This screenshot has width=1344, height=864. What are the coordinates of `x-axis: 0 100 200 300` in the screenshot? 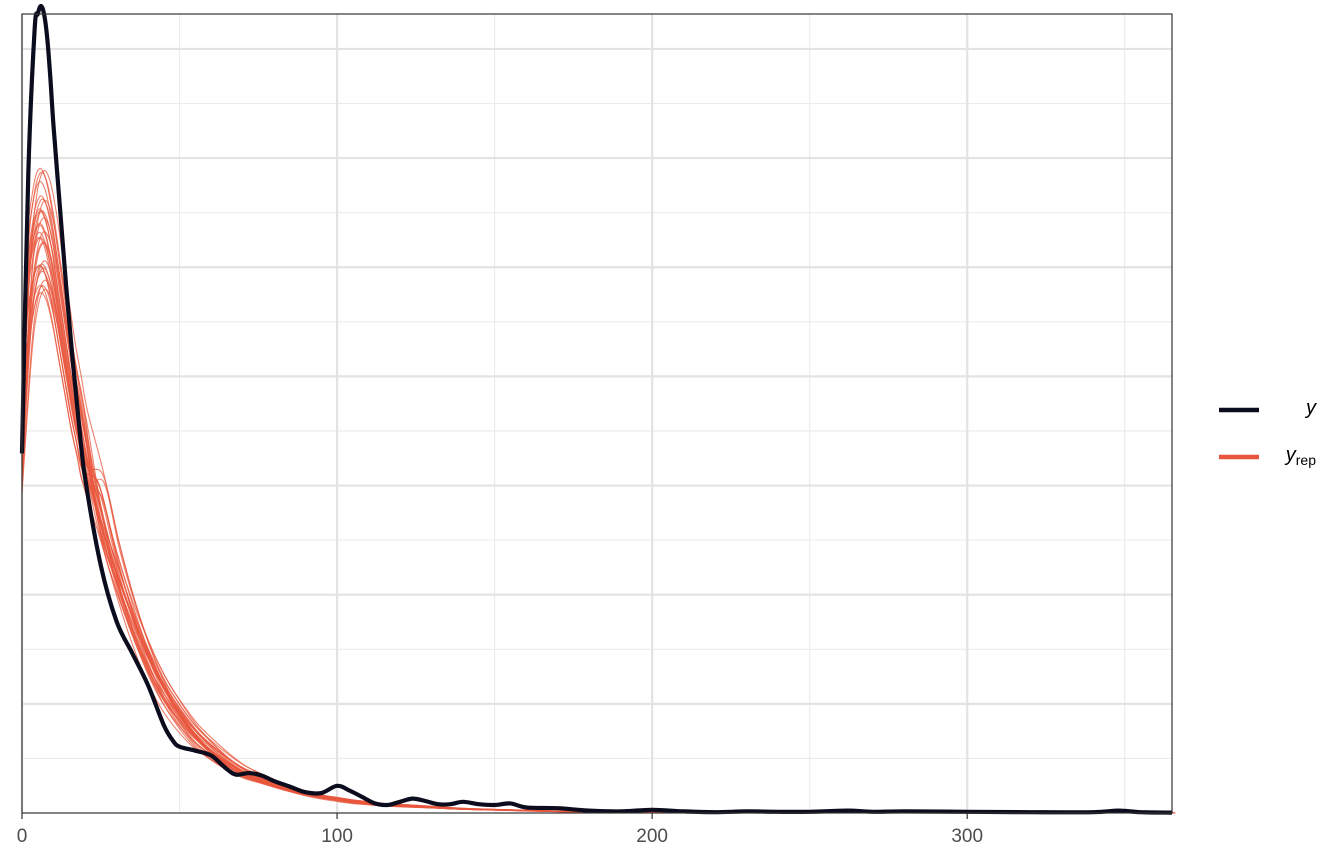 It's located at (500, 830).